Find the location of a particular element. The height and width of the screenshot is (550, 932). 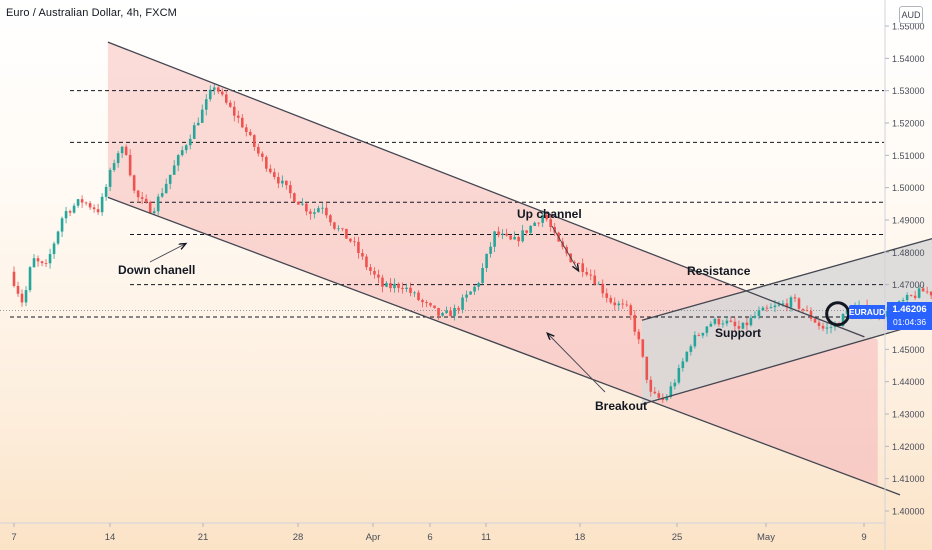

bar-countdown: 01:04:36 is located at coordinates (909, 322).